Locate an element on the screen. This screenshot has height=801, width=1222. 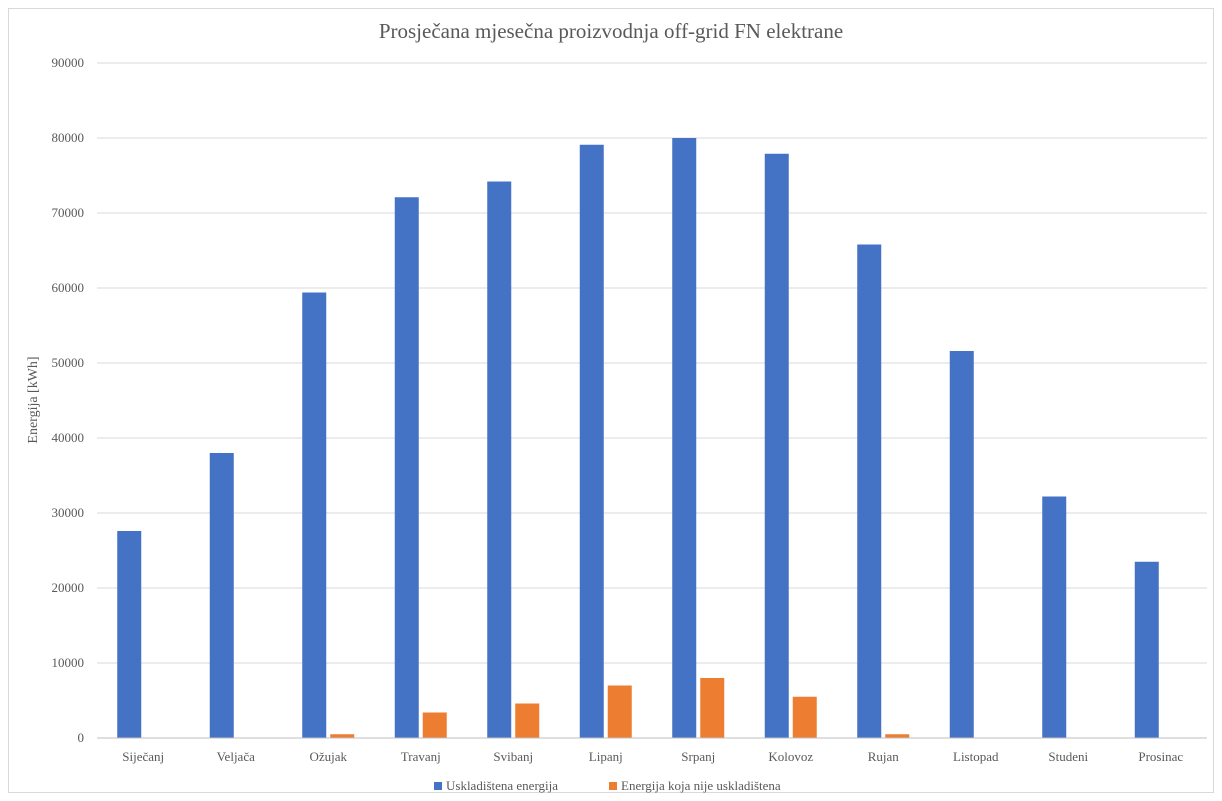
x-tick-label: Srpanj is located at coordinates (698, 756).